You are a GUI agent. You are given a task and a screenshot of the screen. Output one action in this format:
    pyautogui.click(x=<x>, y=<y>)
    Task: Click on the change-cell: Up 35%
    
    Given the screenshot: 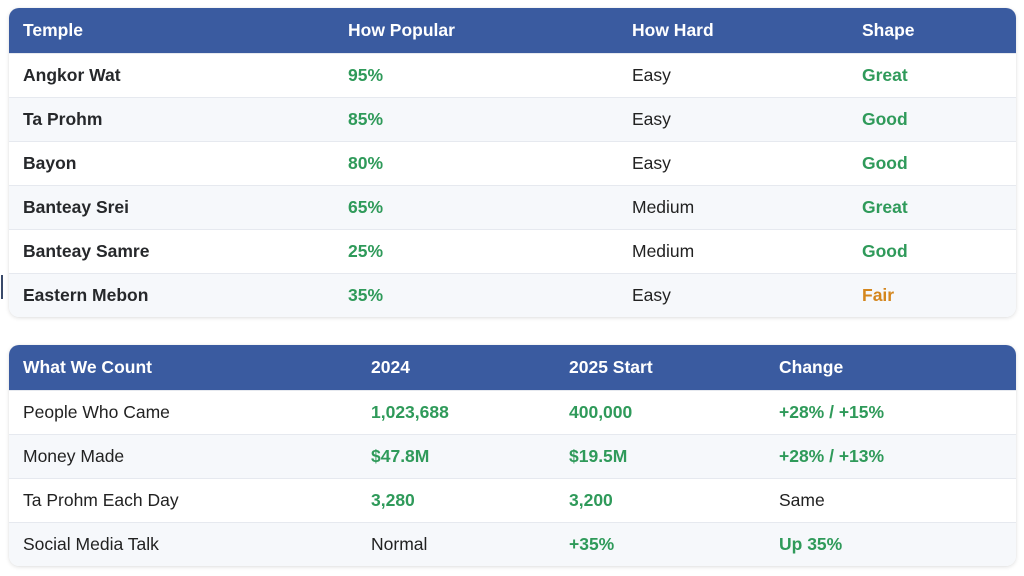 What is the action you would take?
    pyautogui.click(x=890, y=543)
    